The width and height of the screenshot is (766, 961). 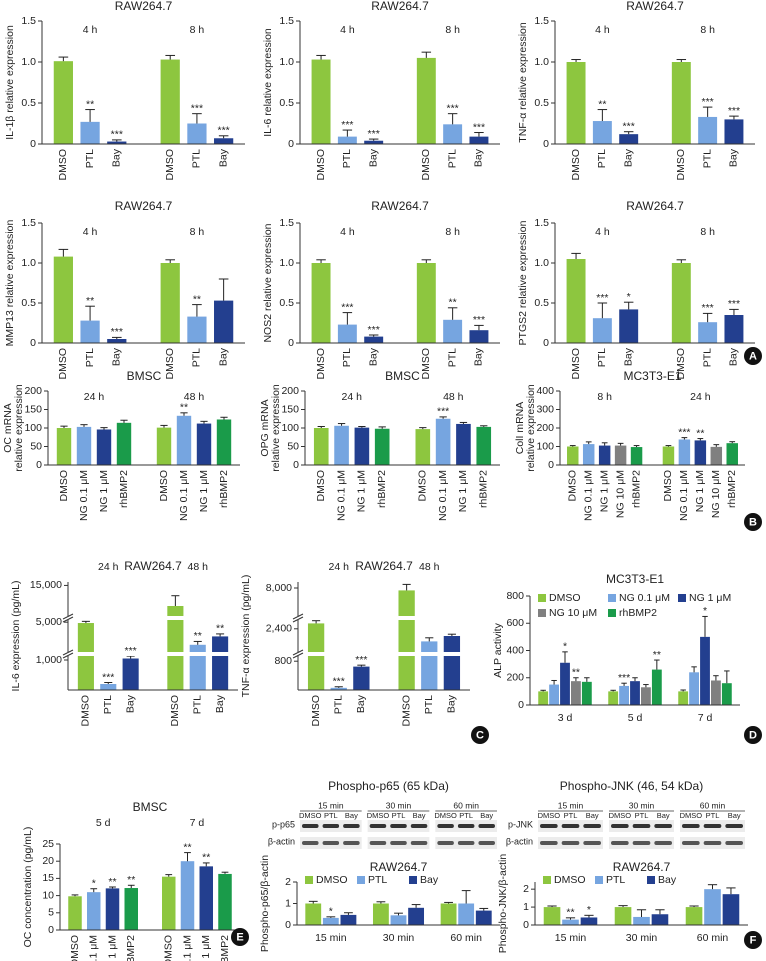 I want to click on y-tick-label: 1, so click(x=288, y=903).